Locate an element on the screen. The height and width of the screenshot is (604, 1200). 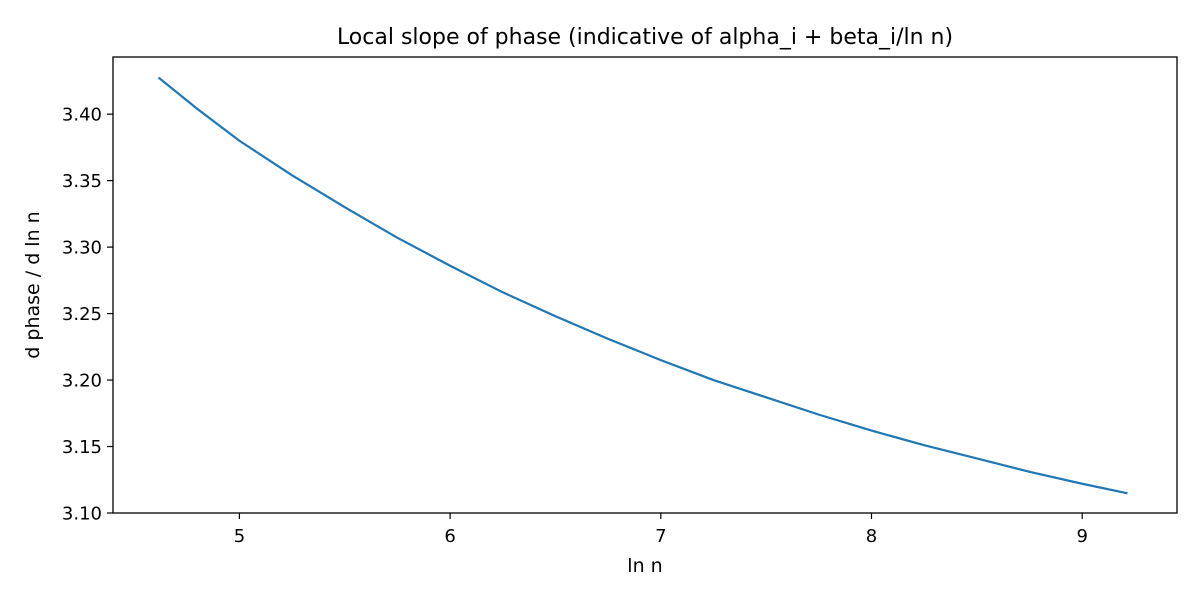
x-tick-label-4: 9 is located at coordinates (1081, 536).